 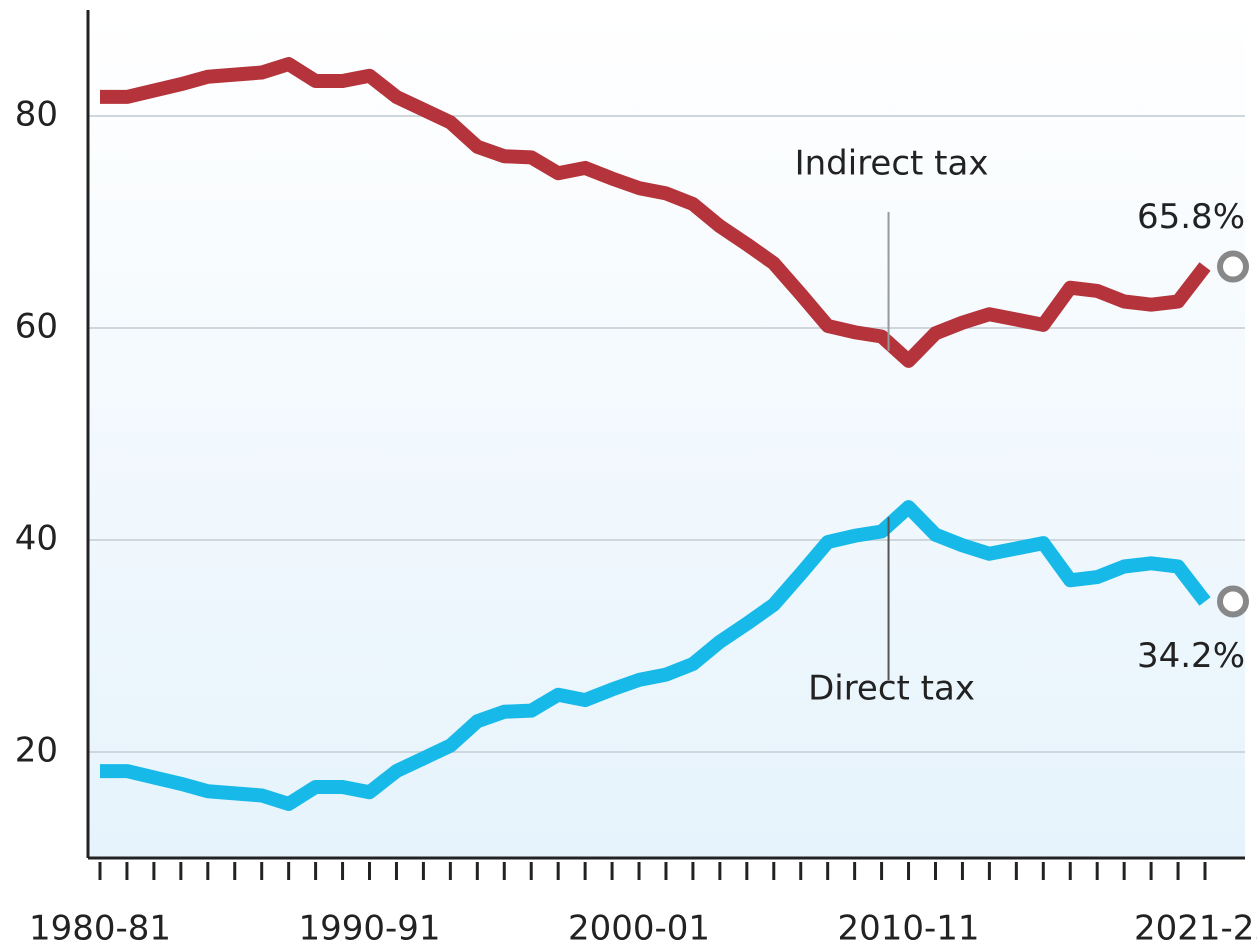 What do you see at coordinates (639, 929) in the screenshot?
I see `x-tick-label: 2000-01` at bounding box center [639, 929].